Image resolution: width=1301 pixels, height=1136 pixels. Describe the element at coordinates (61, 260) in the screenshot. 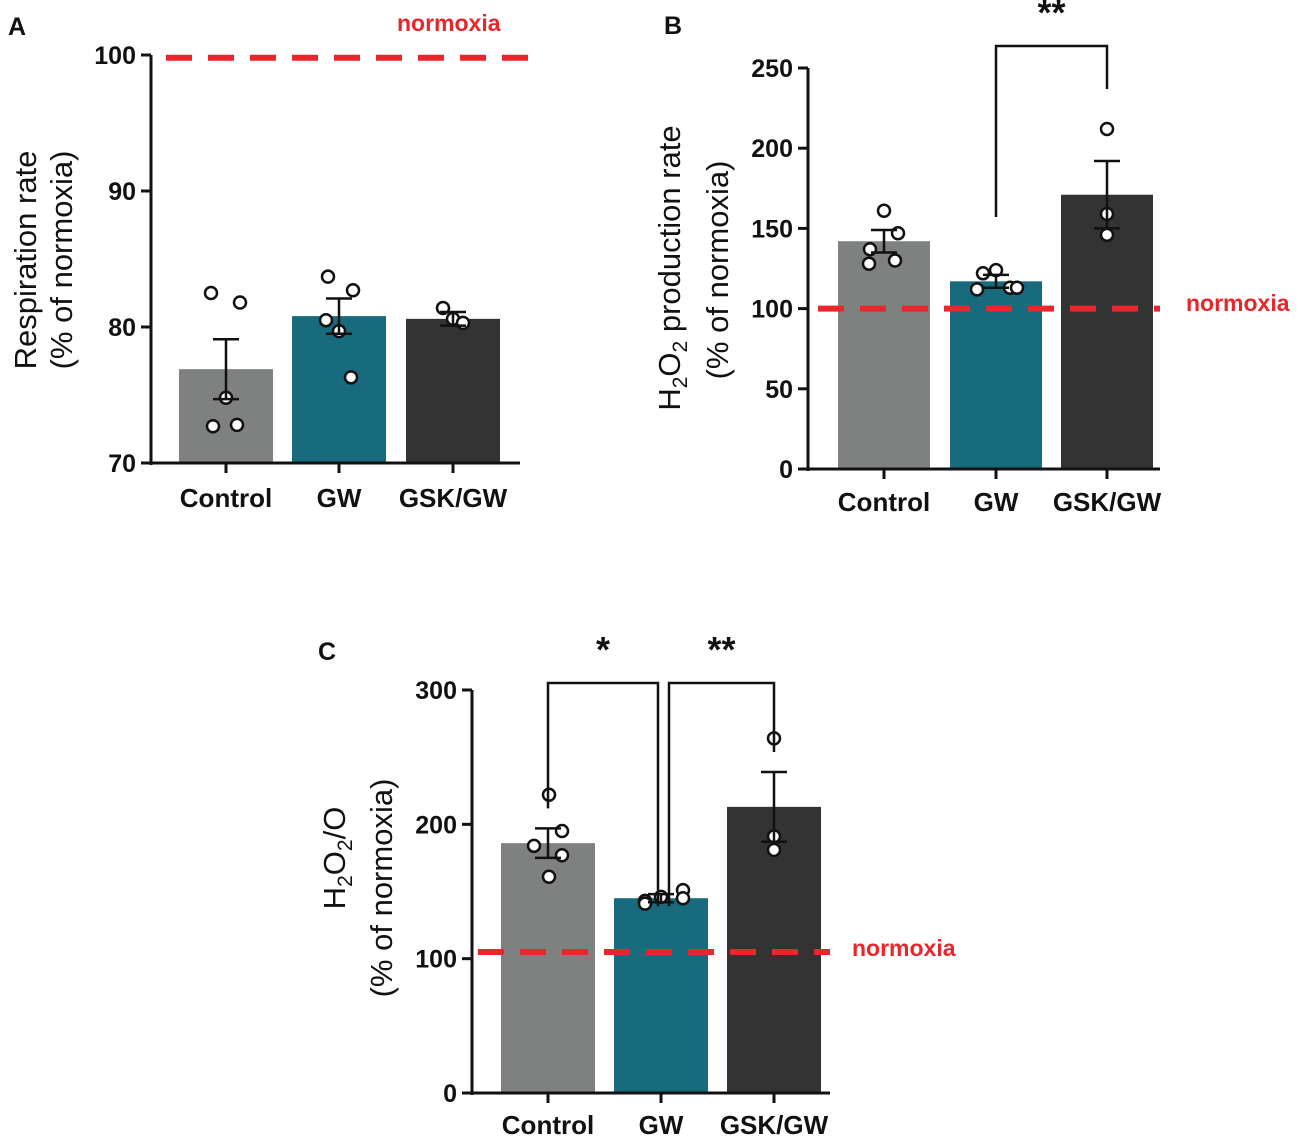

I see `panel-a-ylabel-line2: (% of normoxia)` at that location.